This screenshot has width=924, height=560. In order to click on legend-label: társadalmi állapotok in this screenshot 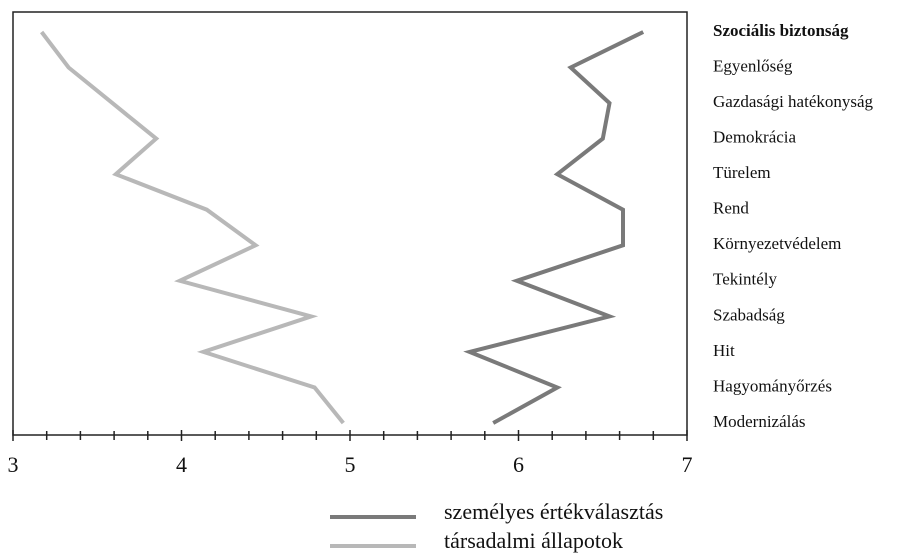, I will do `click(533, 540)`.